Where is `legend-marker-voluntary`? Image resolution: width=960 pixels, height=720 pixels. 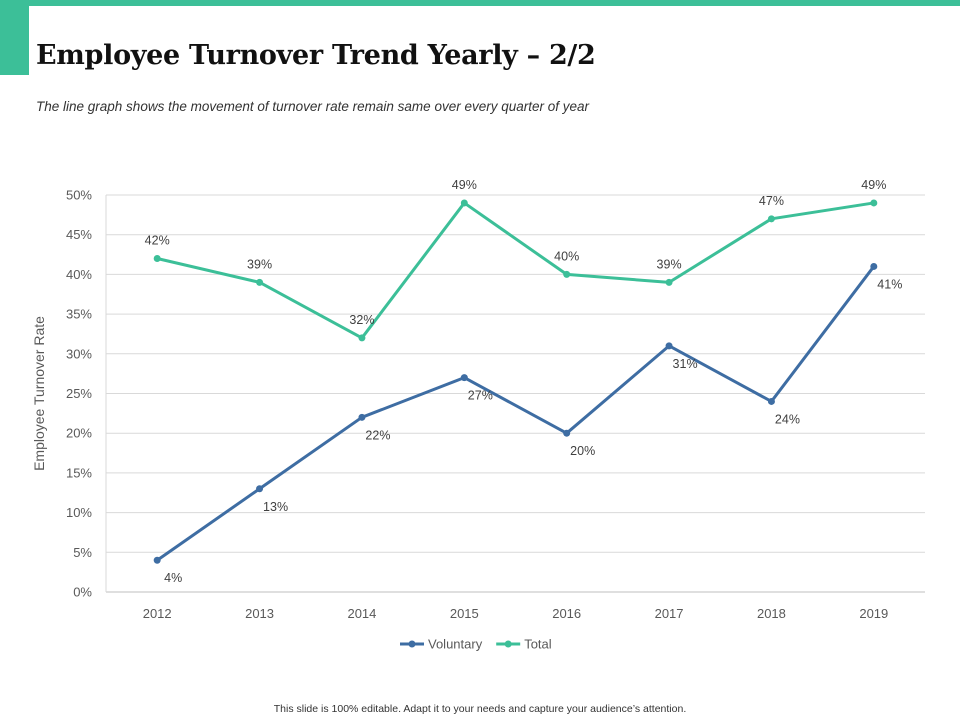
legend-marker-voluntary is located at coordinates (412, 644).